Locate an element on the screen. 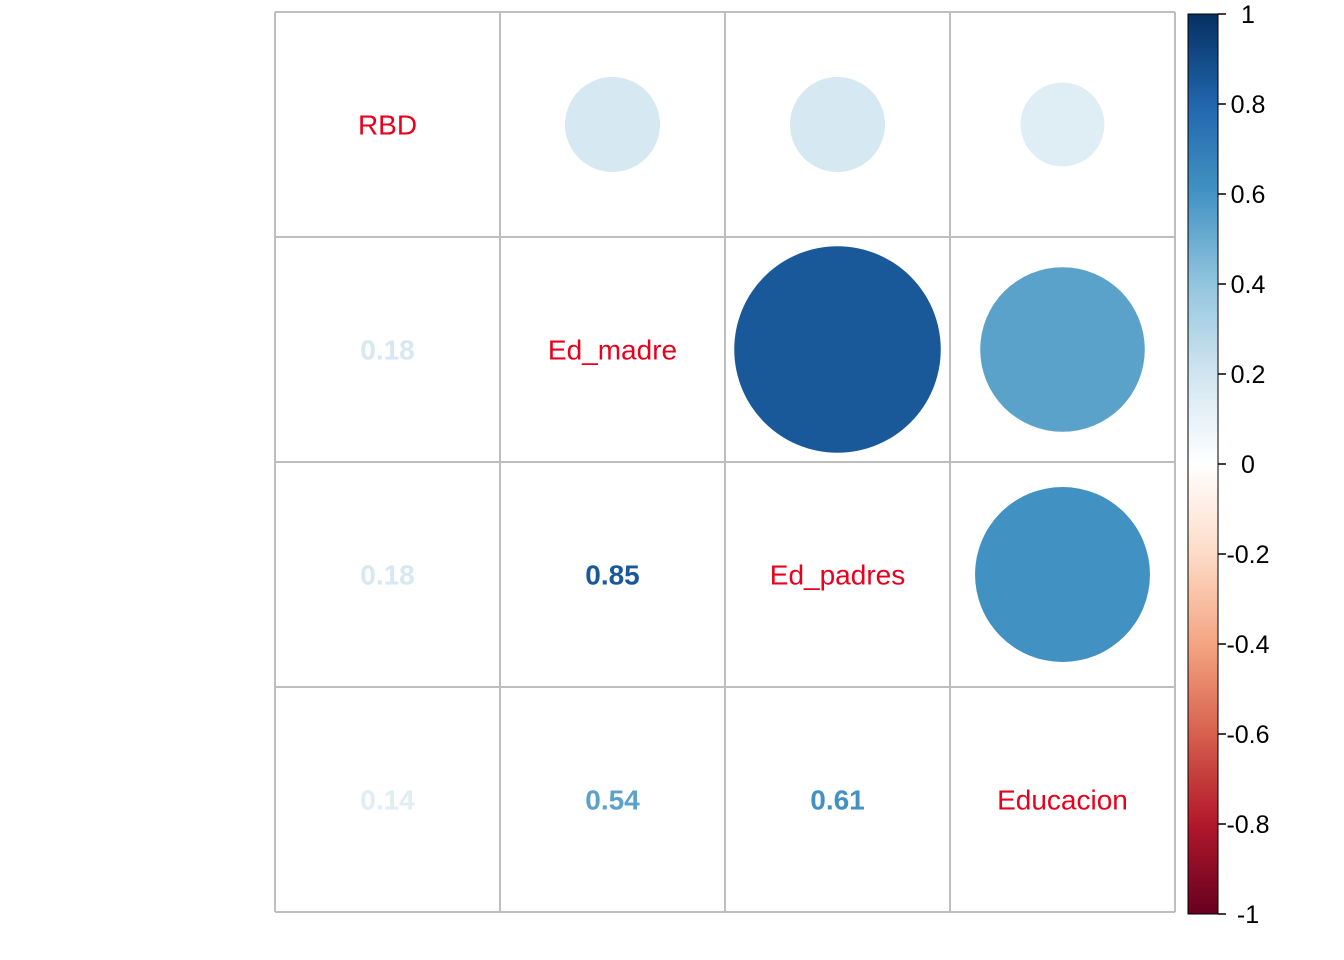 The height and width of the screenshot is (960, 1344). colorbar-tick-label: 0.8 is located at coordinates (1248, 105).